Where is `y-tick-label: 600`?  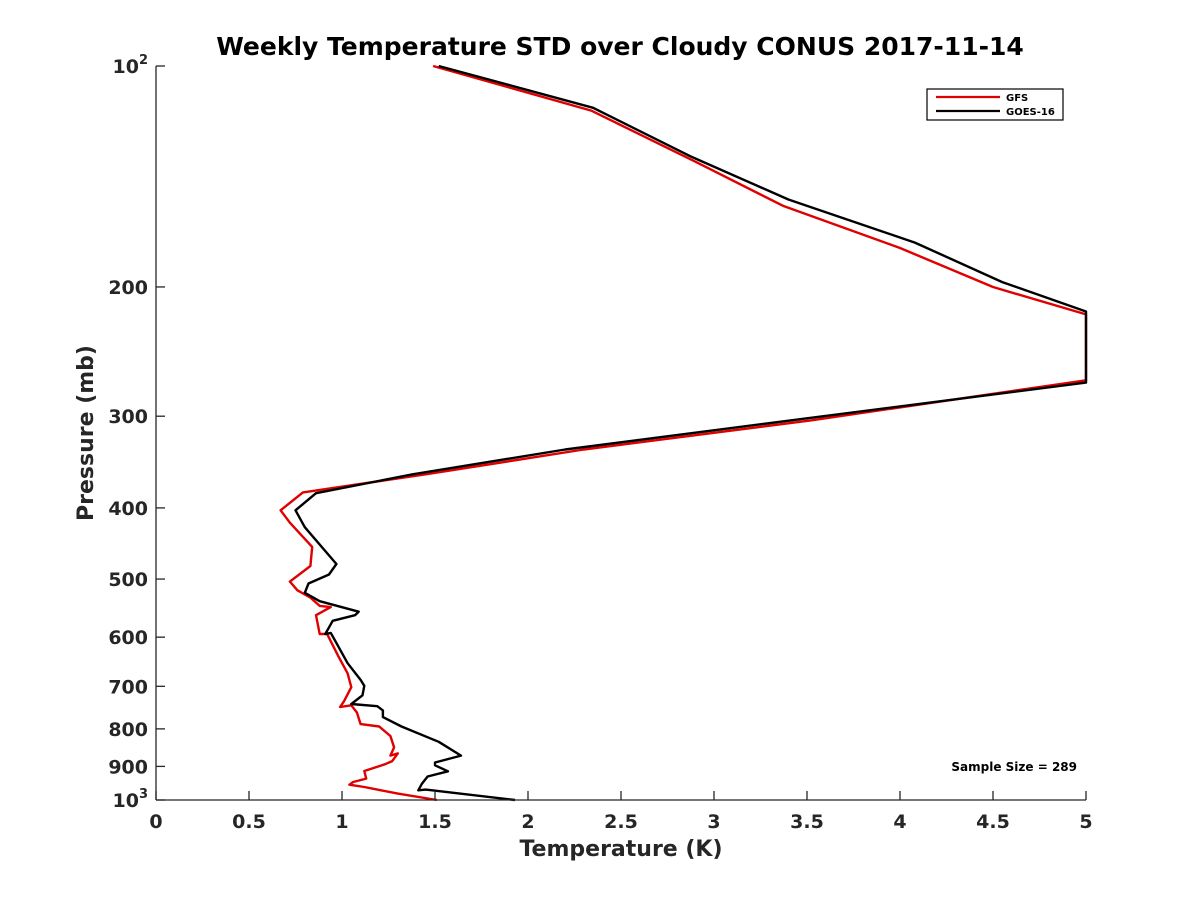 y-tick-label: 600 is located at coordinates (128, 638).